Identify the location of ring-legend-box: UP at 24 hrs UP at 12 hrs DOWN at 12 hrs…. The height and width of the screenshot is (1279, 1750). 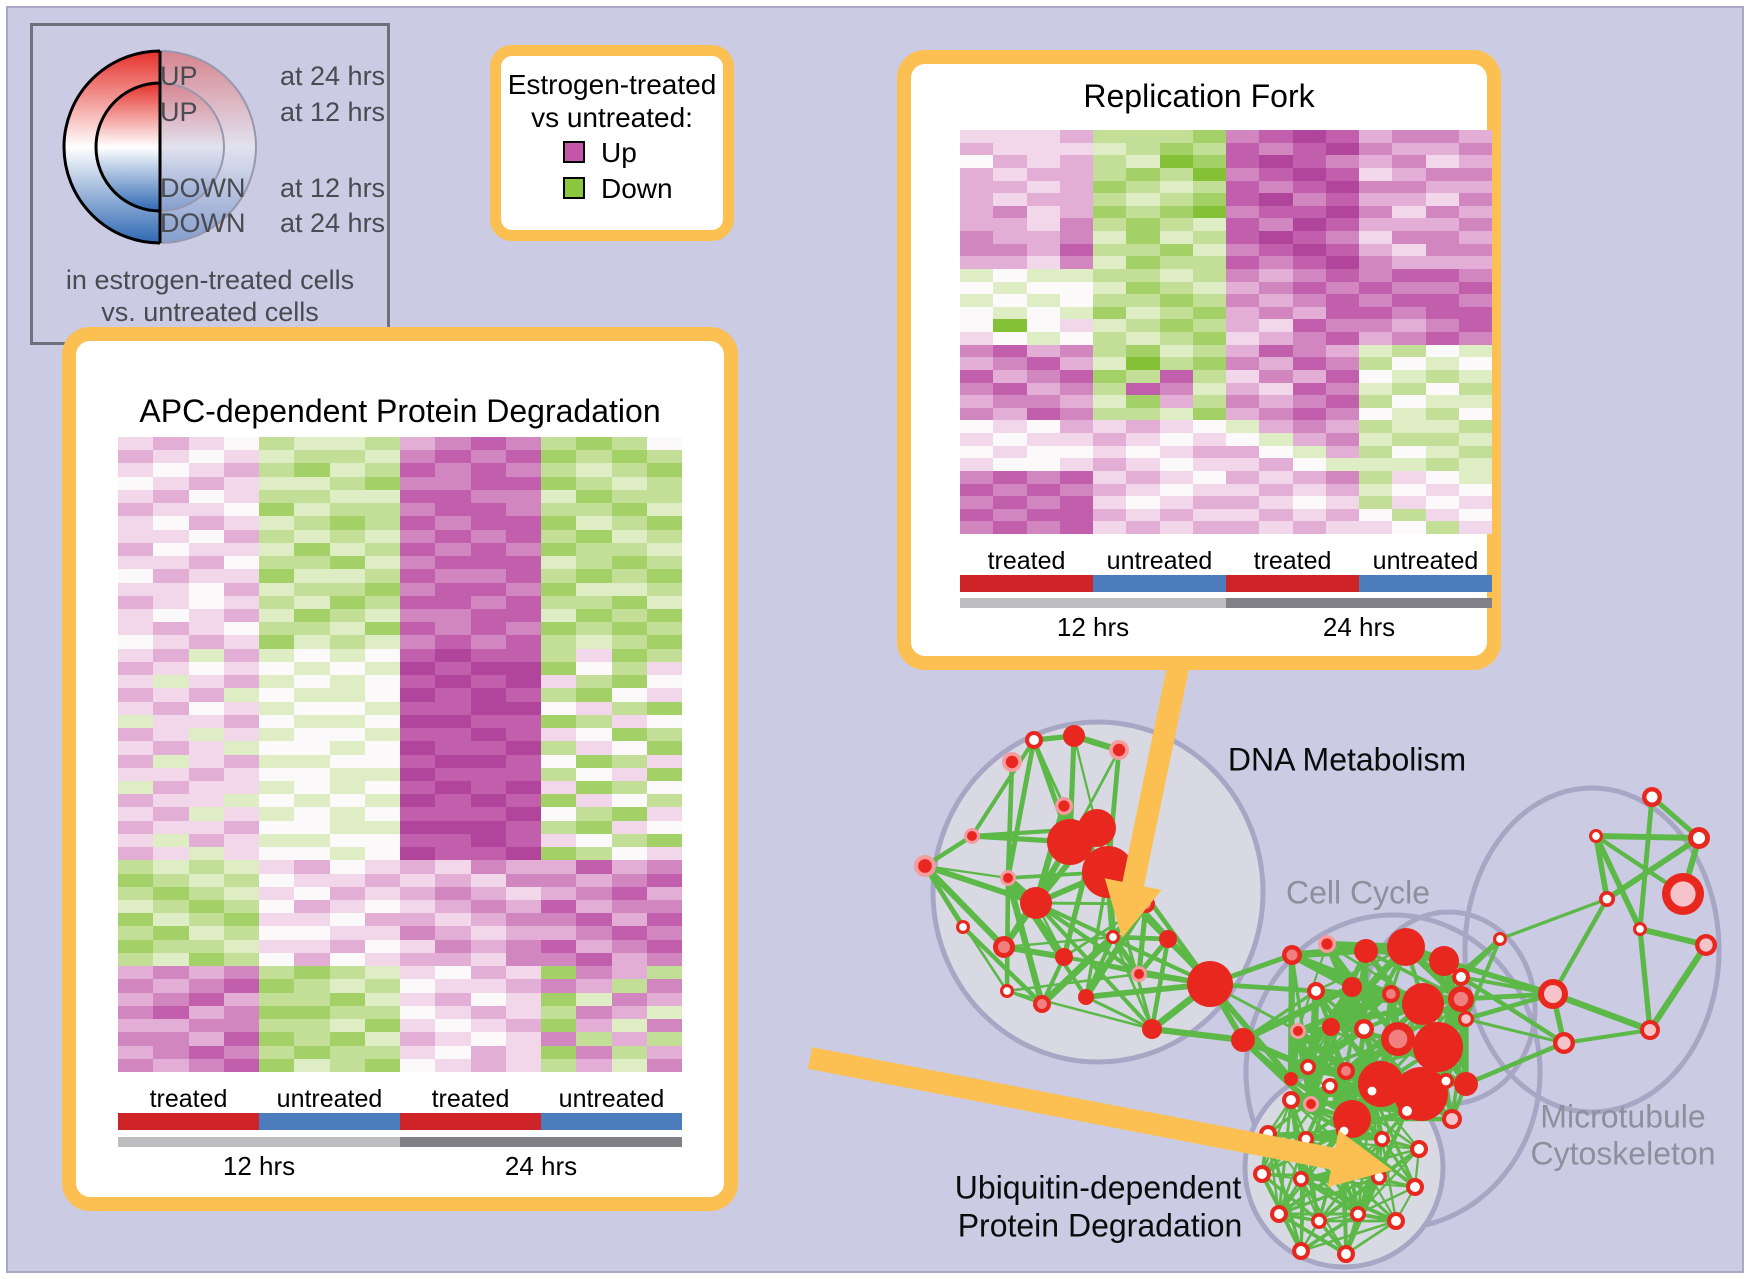
(210, 184).